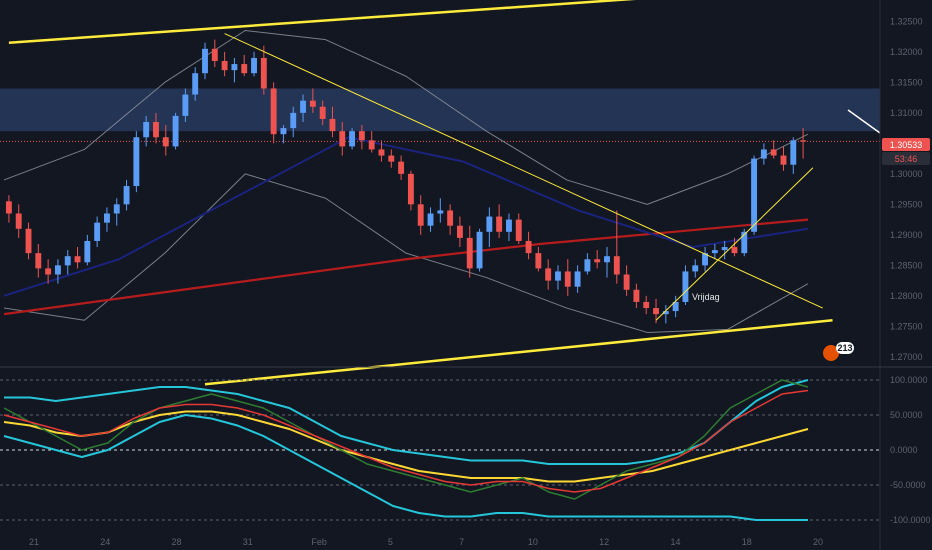 The width and height of the screenshot is (932, 550). I want to click on flag-icon, so click(831, 353).